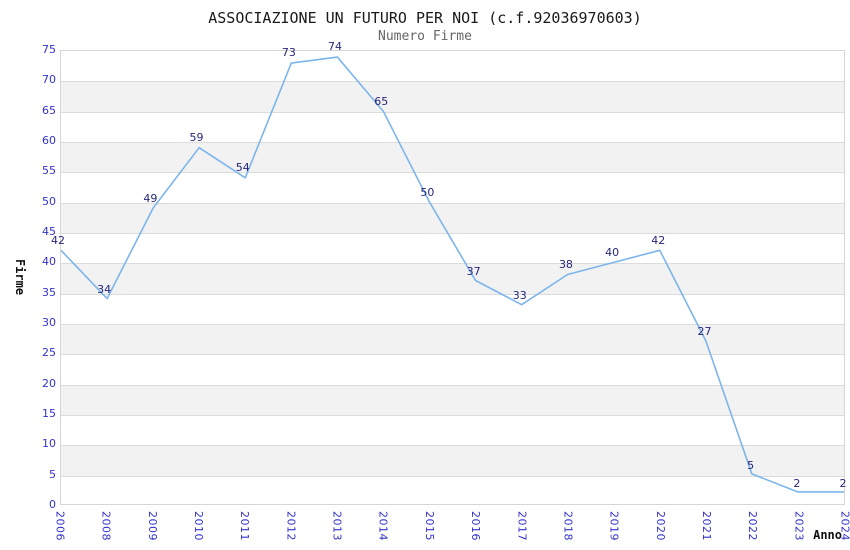 This screenshot has height=550, width=850. What do you see at coordinates (49, 383) in the screenshot?
I see `y-tick-label: 20` at bounding box center [49, 383].